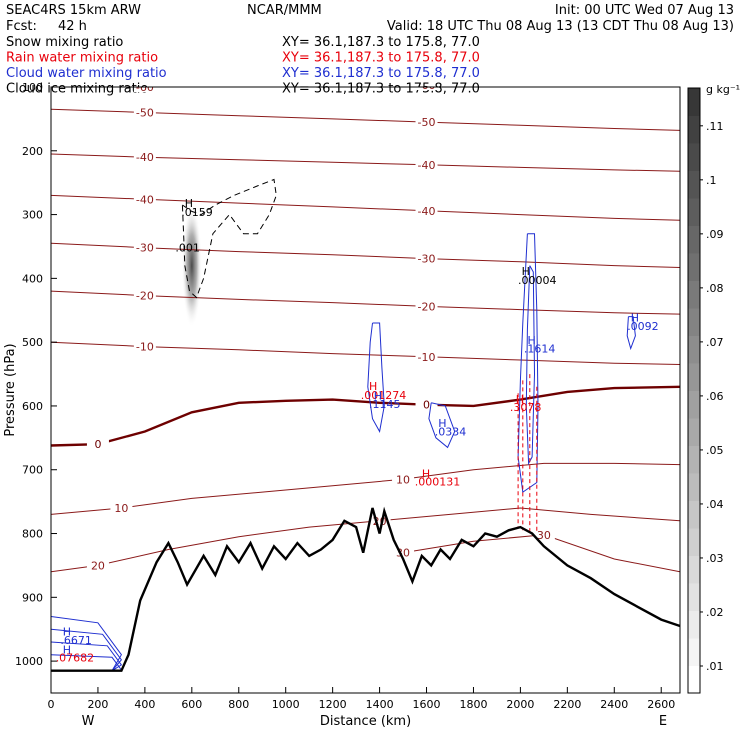 Image resolution: width=740 pixels, height=740 pixels. Describe the element at coordinates (76, 640) in the screenshot. I see `max-annotation: .6671` at that location.